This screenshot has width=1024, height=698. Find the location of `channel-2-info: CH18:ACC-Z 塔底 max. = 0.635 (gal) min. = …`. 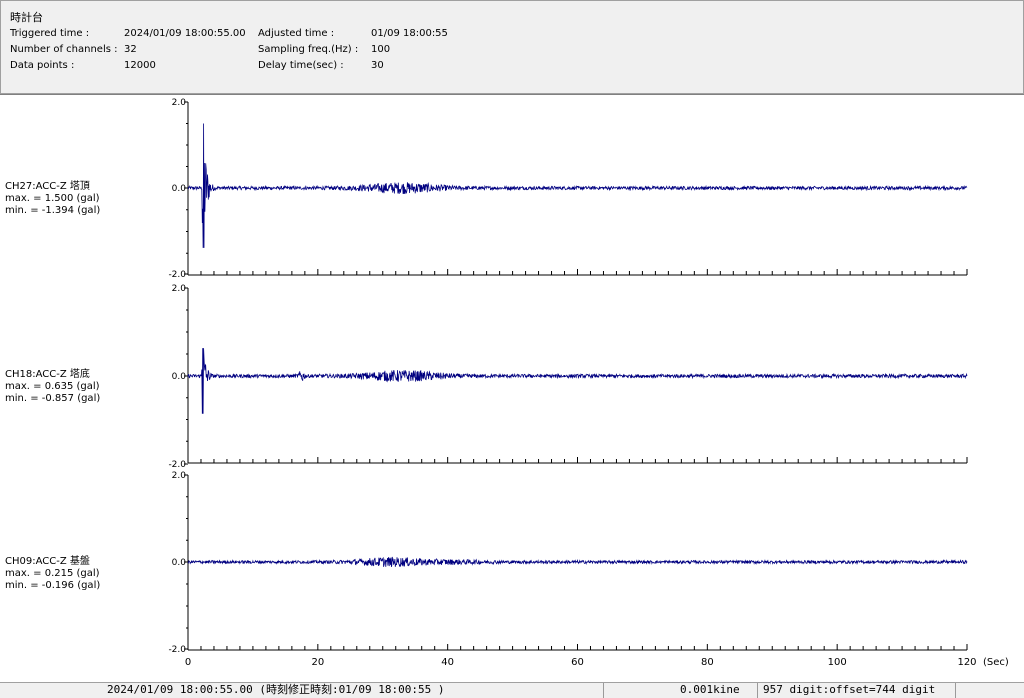

channel-2-info: CH18:ACC-Z 塔底 max. = 0.635 (gal) min. = … is located at coordinates (52, 387).